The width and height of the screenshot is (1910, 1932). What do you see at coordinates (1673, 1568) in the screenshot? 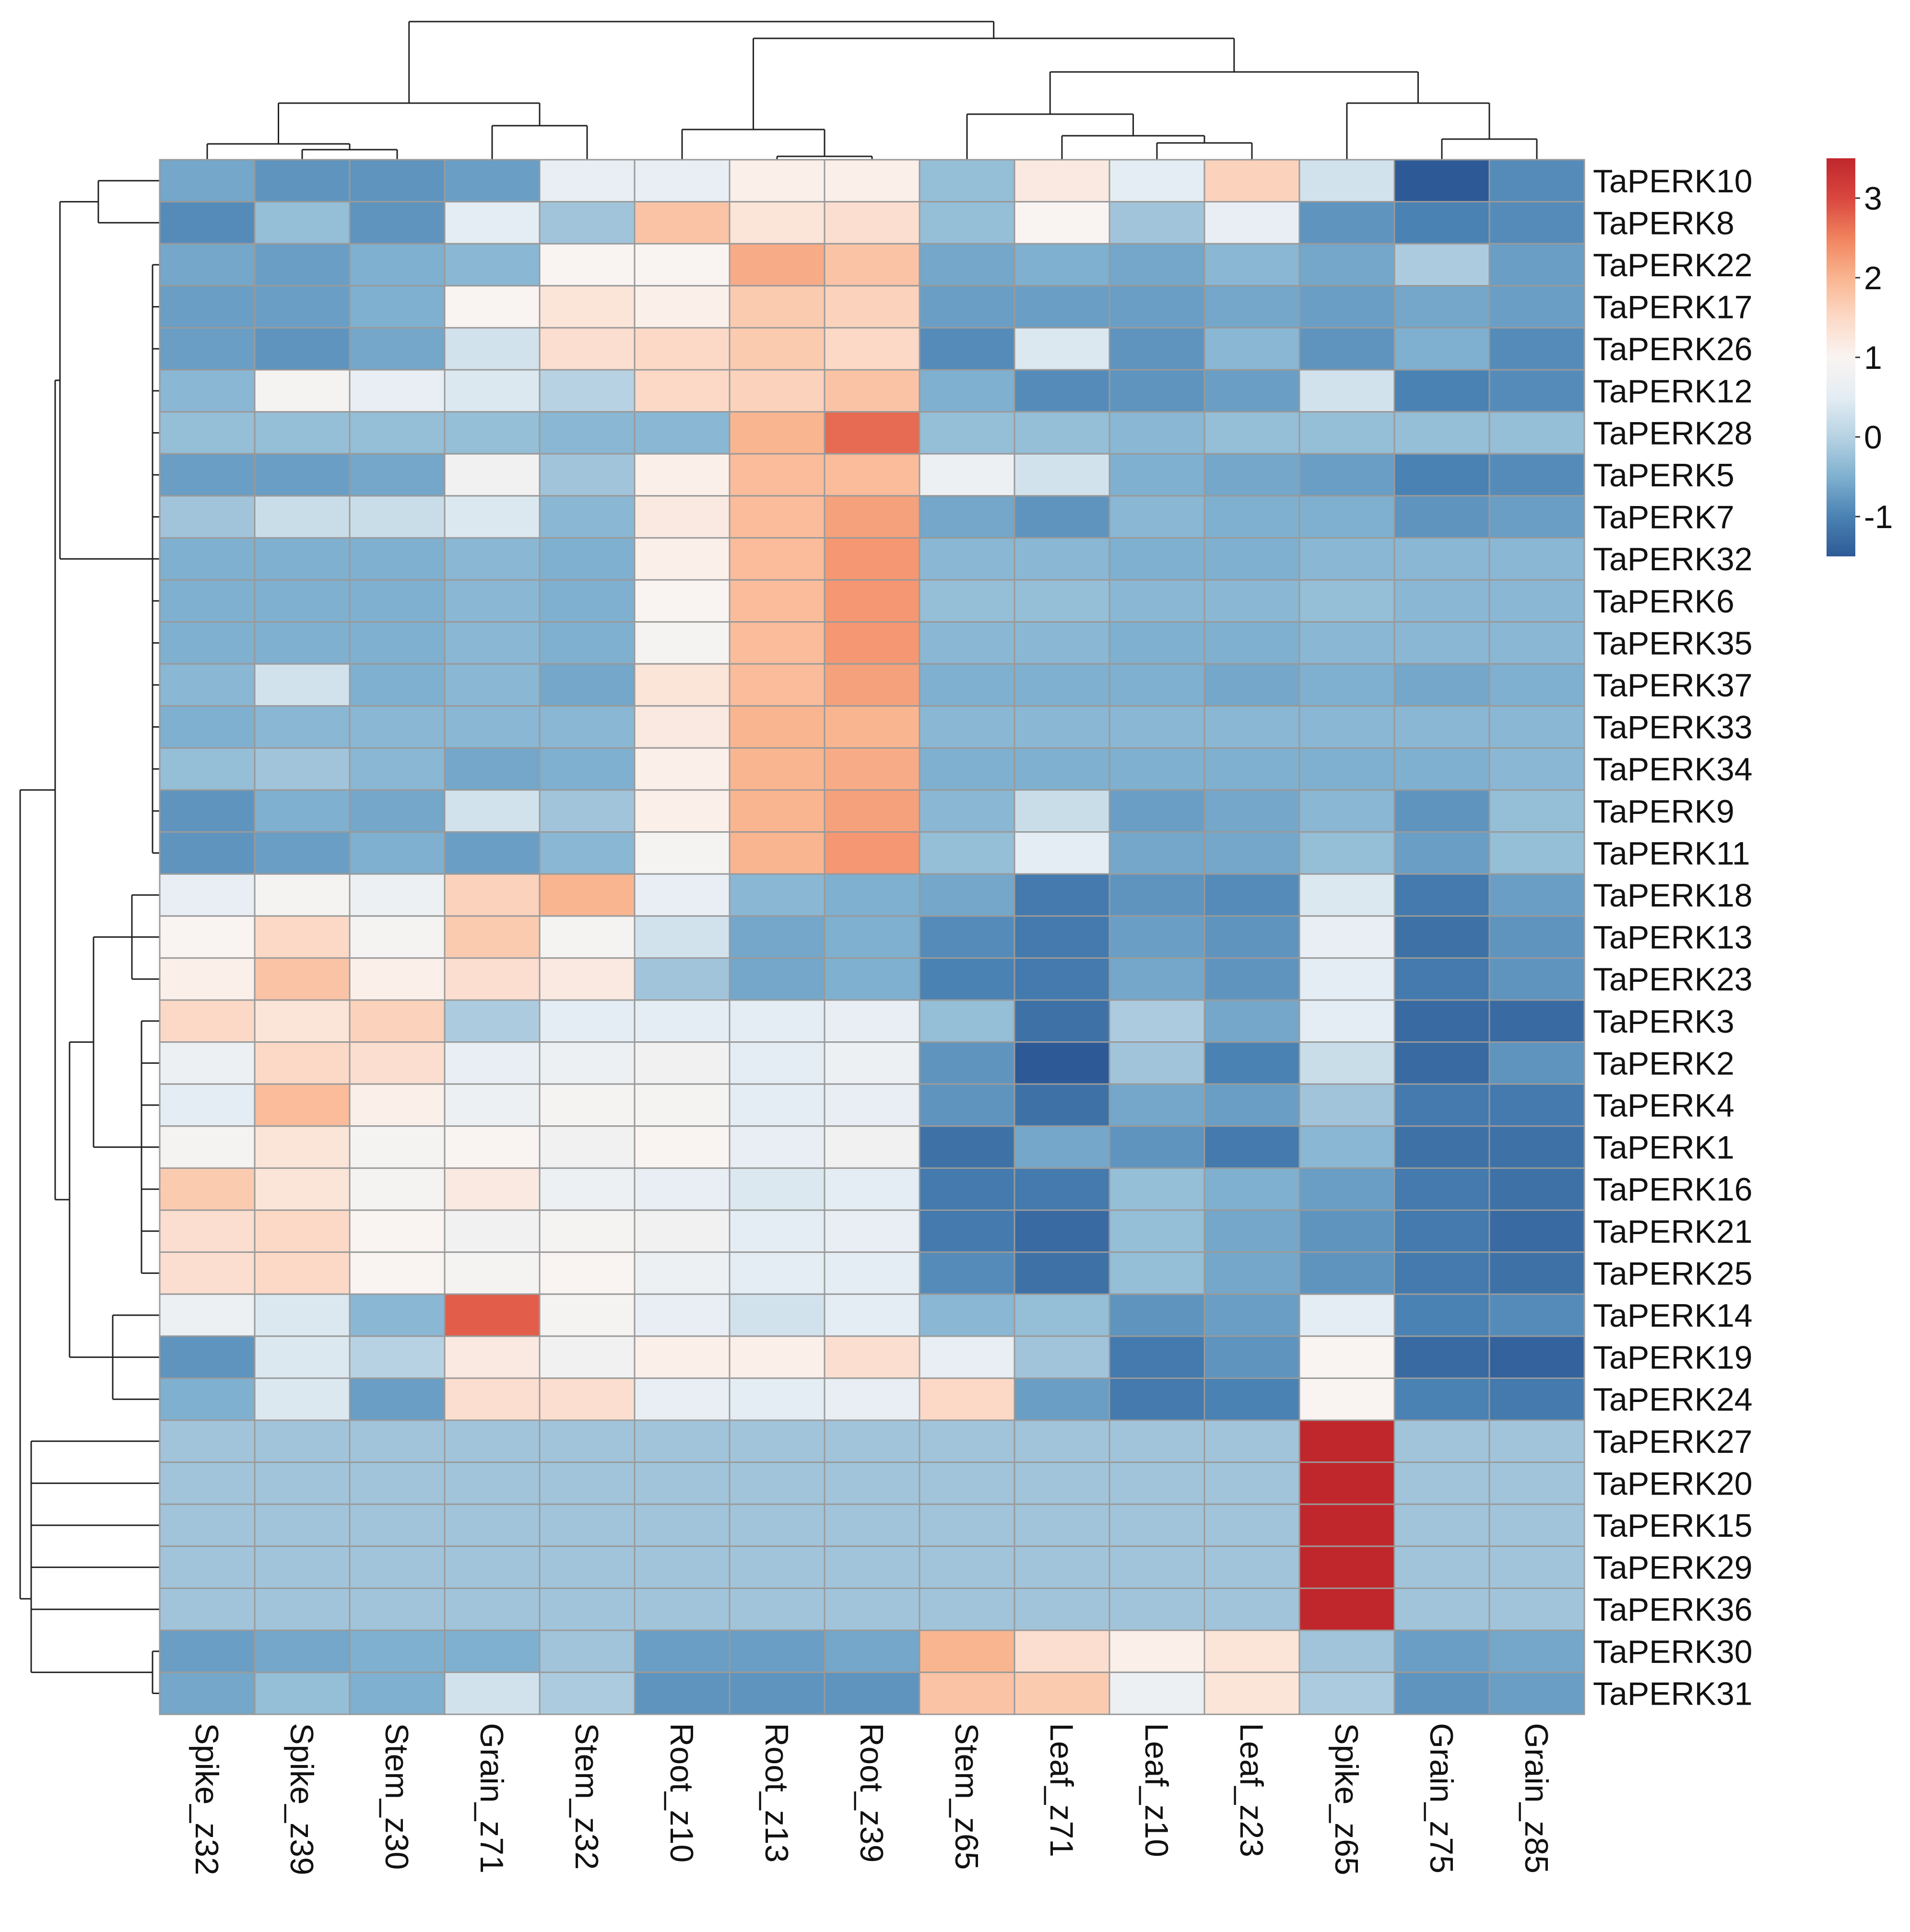
I see `row-label: TaPERK29` at bounding box center [1673, 1568].